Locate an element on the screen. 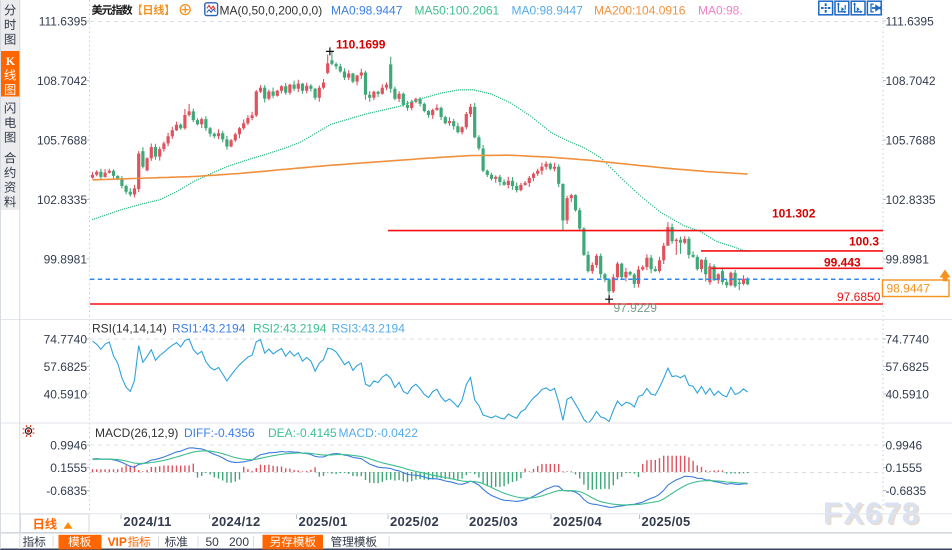 This screenshot has width=952, height=550. svg-text: 99.443 is located at coordinates (842, 263).